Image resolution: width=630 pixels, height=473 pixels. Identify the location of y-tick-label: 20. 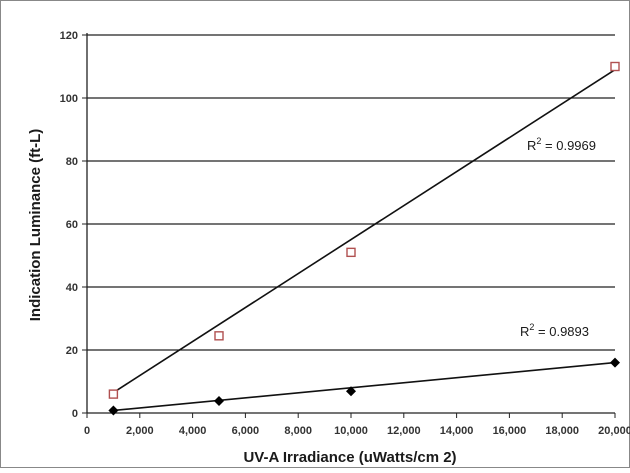
(72, 351).